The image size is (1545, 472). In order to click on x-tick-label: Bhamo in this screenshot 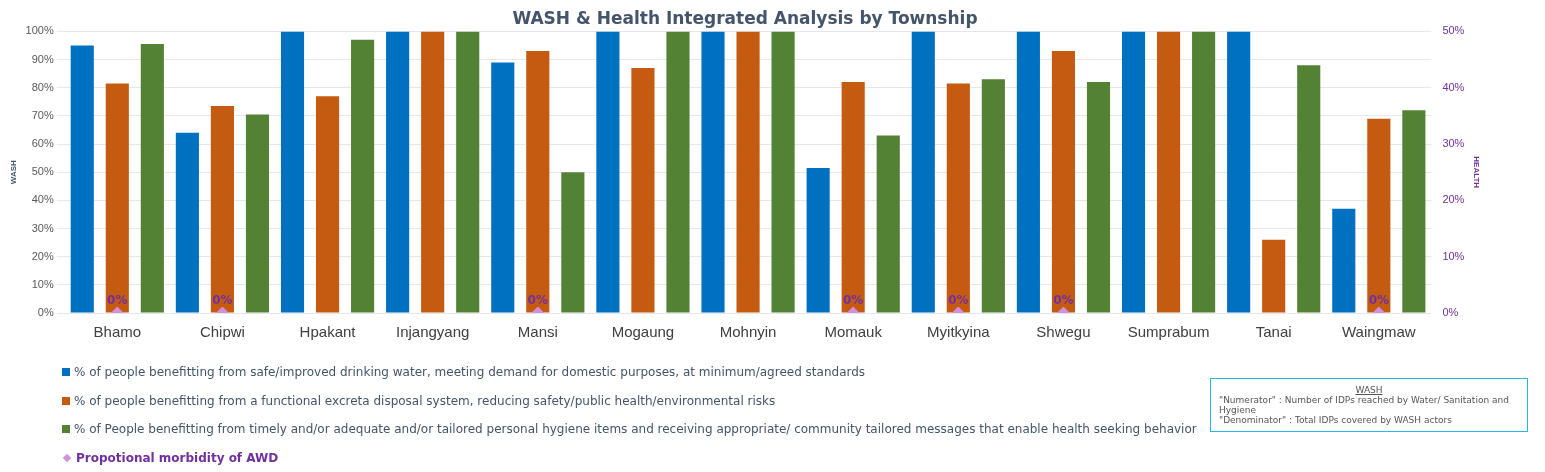, I will do `click(117, 332)`.